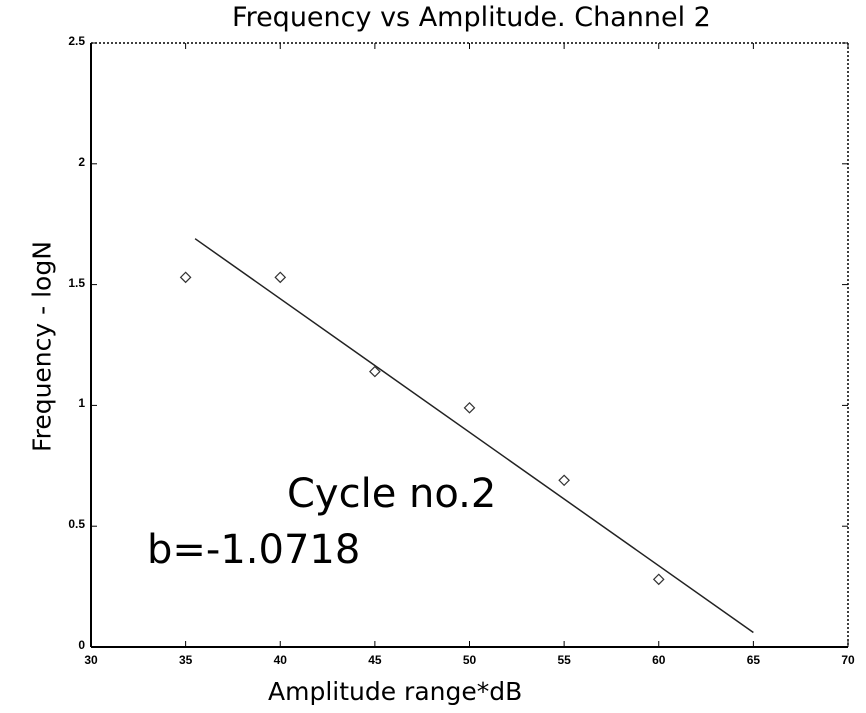  I want to click on slope-annotation: b=-1.0718, so click(254, 550).